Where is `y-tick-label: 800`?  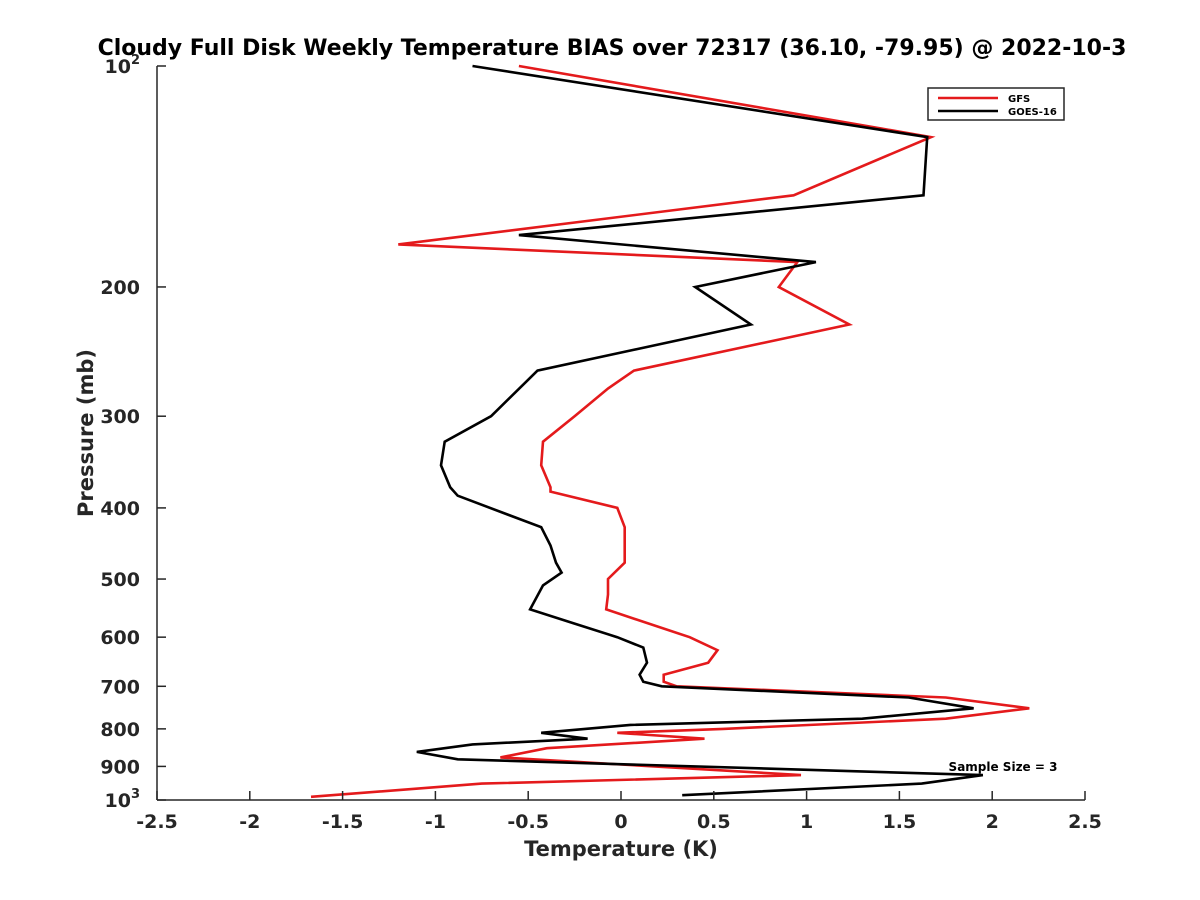
y-tick-label: 800 is located at coordinates (120, 730).